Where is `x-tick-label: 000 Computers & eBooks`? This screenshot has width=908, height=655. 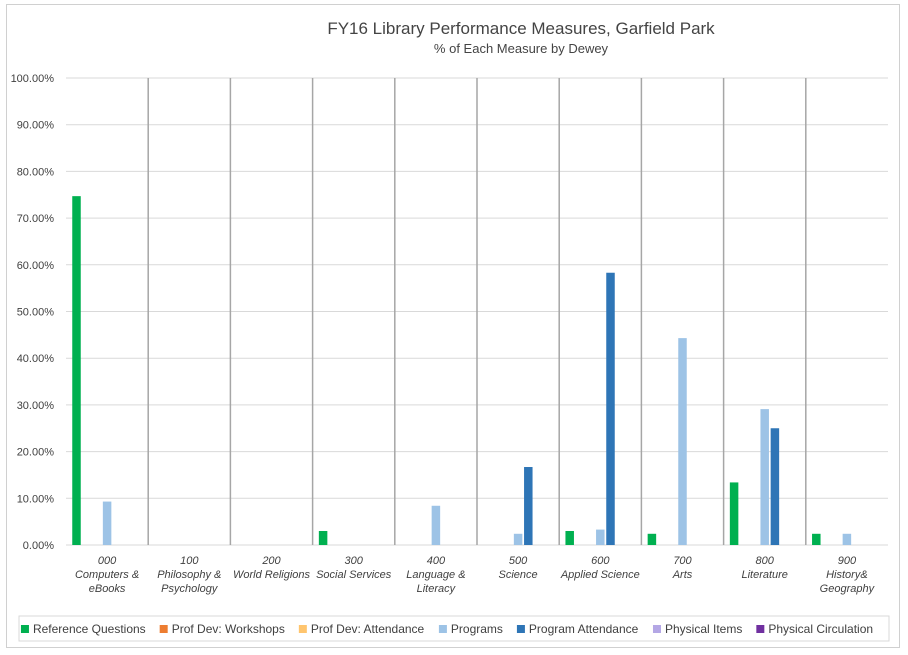
x-tick-label: 000 Computers & eBooks is located at coordinates (107, 575).